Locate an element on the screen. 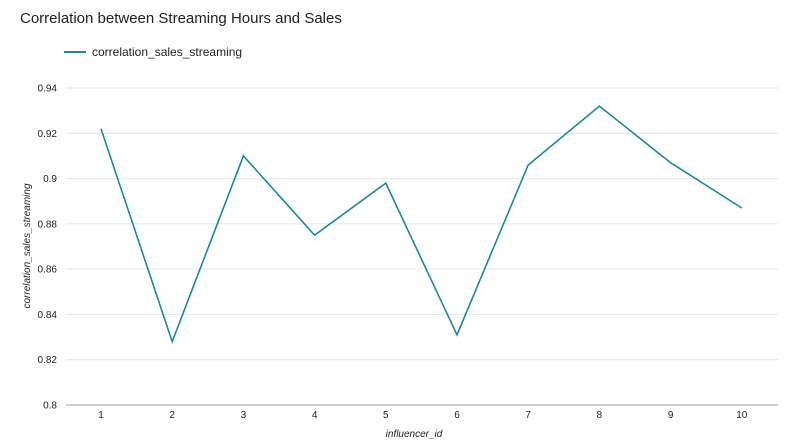 Image resolution: width=800 pixels, height=447 pixels. legend: correlation_sales_streaming is located at coordinates (153, 52).